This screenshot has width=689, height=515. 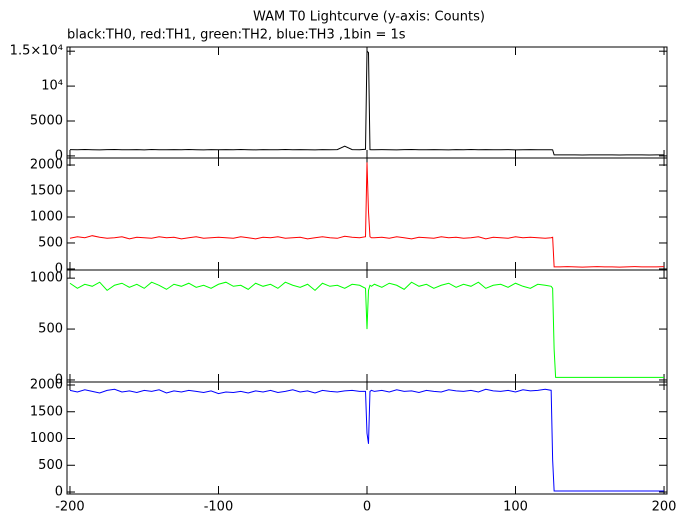 I want to click on x-tick-label: -100, so click(x=219, y=507).